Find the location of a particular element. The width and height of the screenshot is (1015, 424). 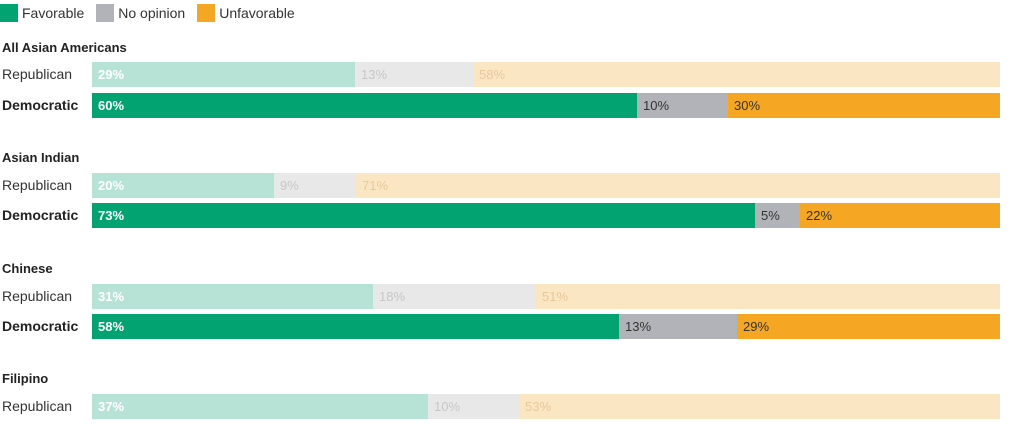

legend-label-favorable: Favorable is located at coordinates (53, 13).